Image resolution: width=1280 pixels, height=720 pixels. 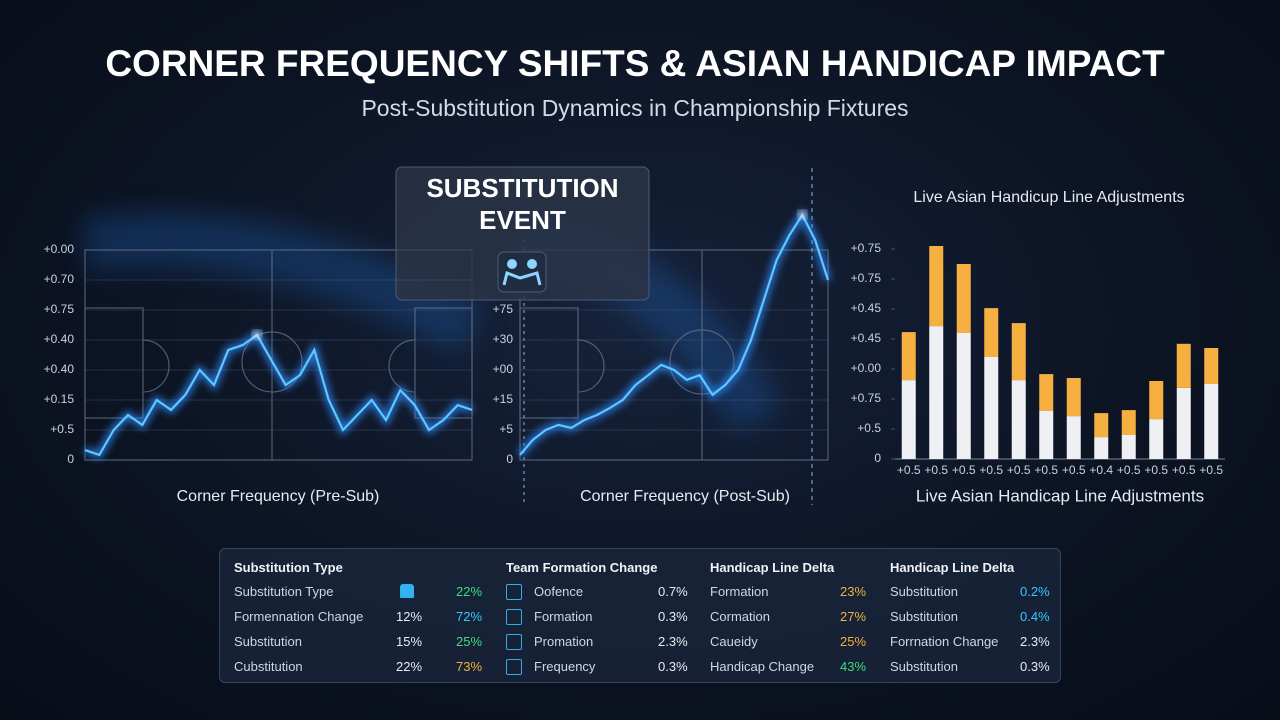 I want to click on sub-icon, so click(x=522, y=272).